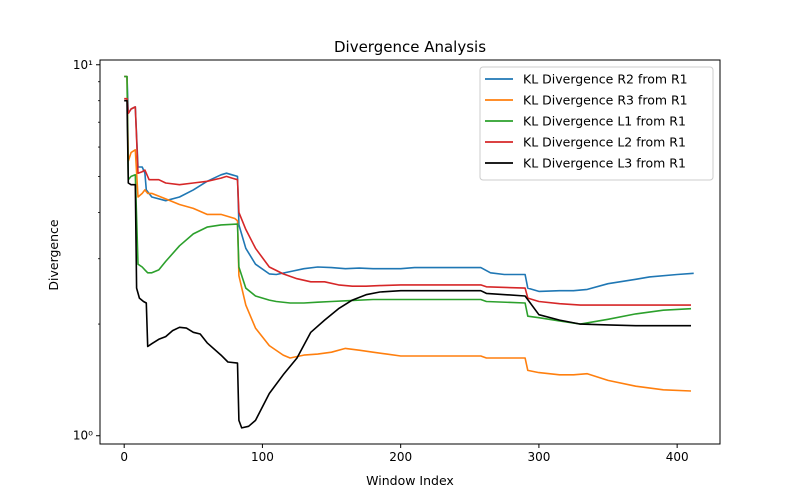 The height and width of the screenshot is (500, 800). What do you see at coordinates (604, 121) in the screenshot?
I see `legend-label: KL Divergence L1 from R1` at bounding box center [604, 121].